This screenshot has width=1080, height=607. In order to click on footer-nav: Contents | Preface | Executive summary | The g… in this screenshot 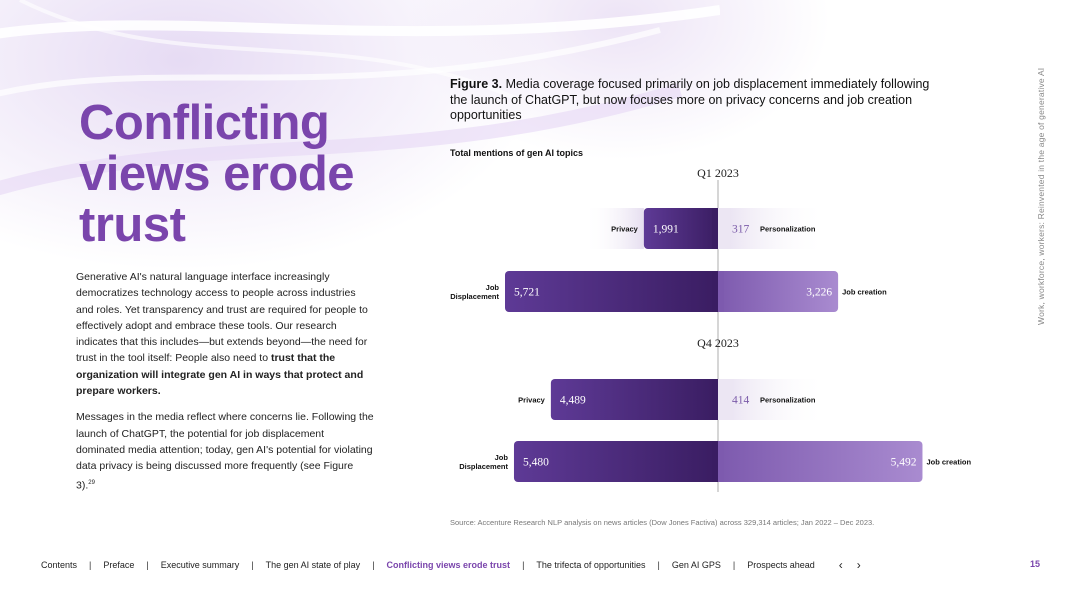, I will do `click(451, 565)`.